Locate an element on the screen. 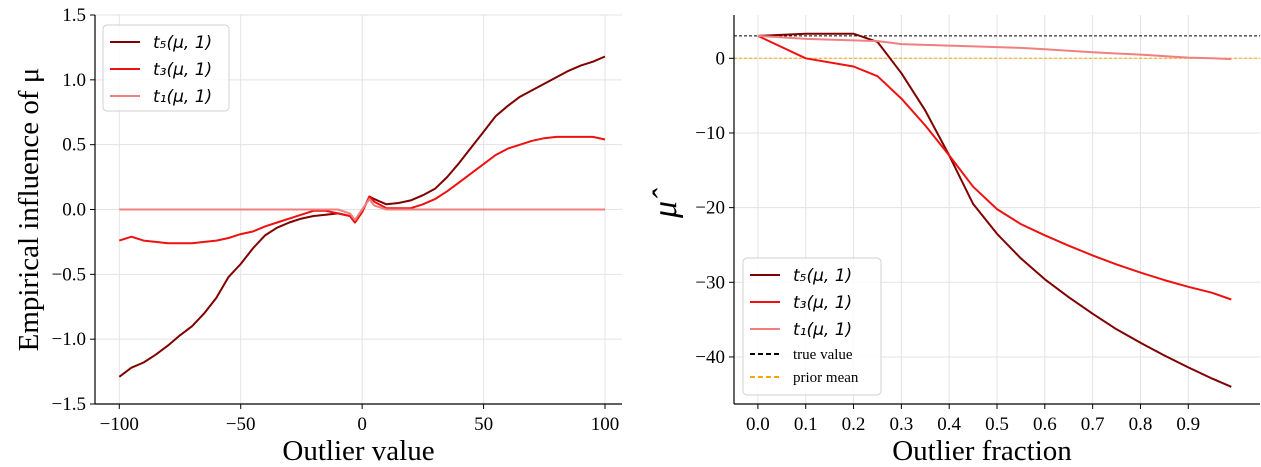  y-tick-label: −1.0 is located at coordinates (69, 339).